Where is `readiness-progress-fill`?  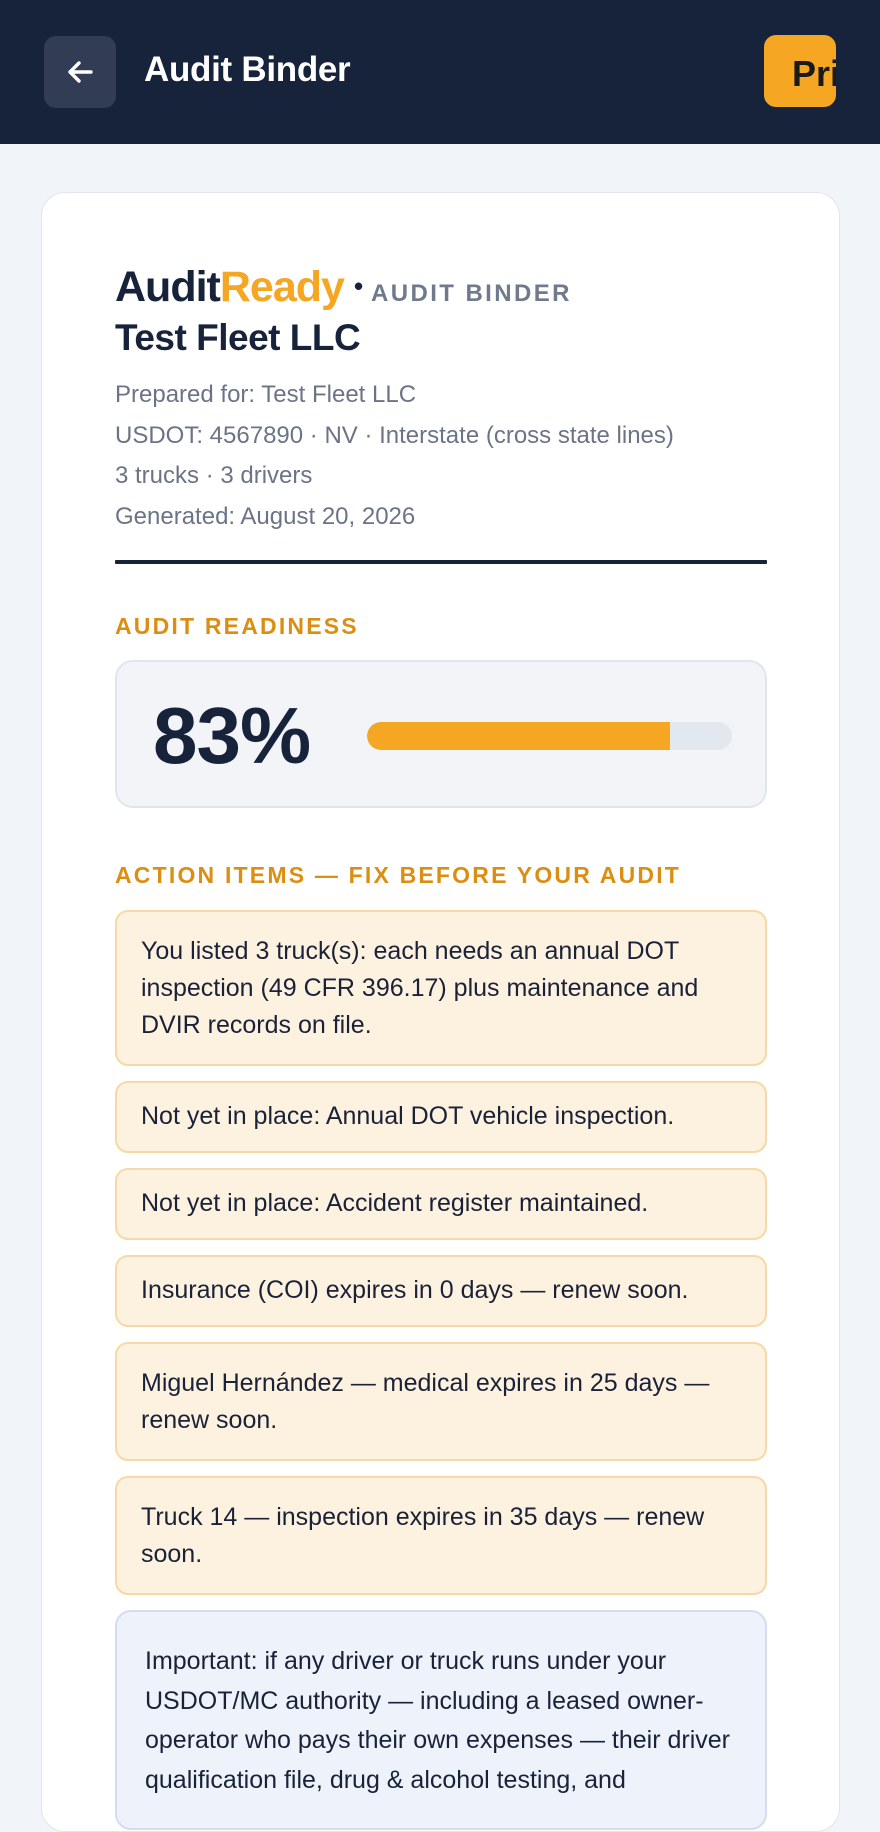
readiness-progress-fill is located at coordinates (518, 736).